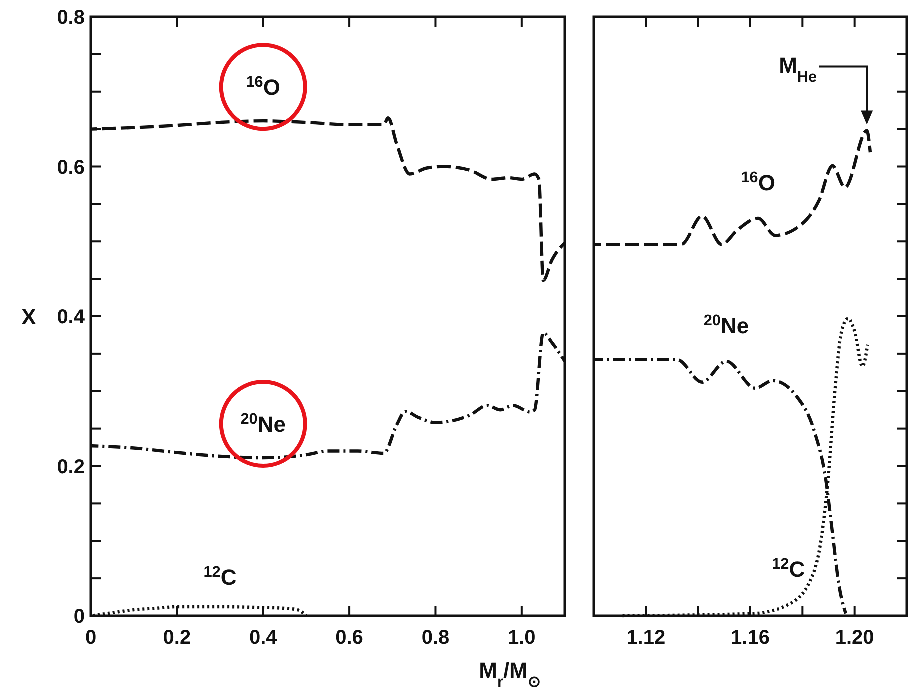  What do you see at coordinates (522, 638) in the screenshot?
I see `x-tick-label: 1.0` at bounding box center [522, 638].